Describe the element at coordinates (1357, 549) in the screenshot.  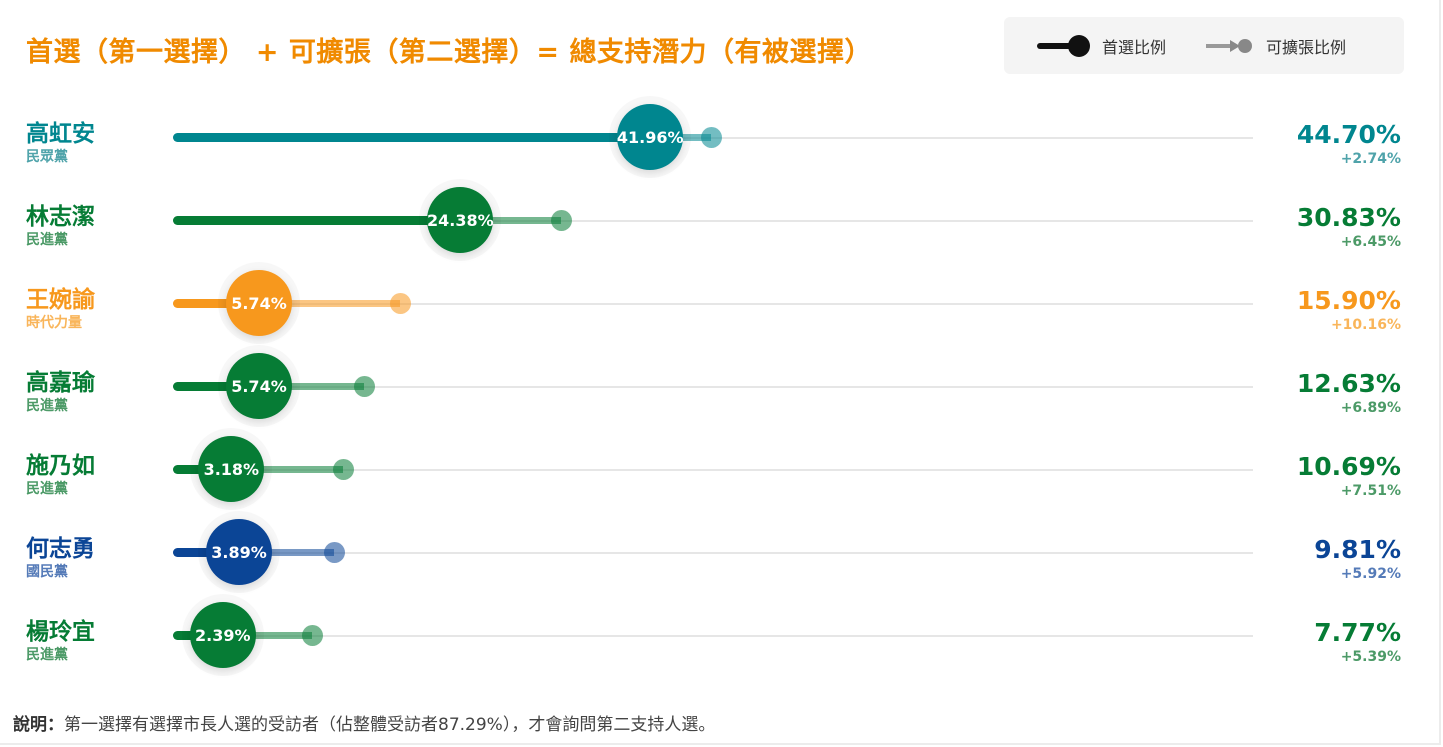
I see `total-value: 9.81%` at that location.